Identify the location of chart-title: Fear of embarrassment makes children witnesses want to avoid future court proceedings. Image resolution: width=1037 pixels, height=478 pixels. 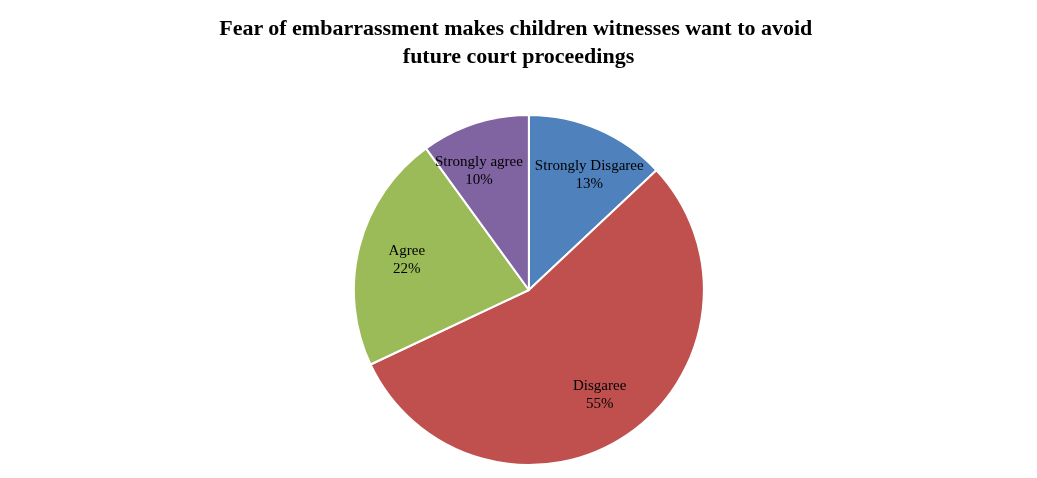
(518, 41).